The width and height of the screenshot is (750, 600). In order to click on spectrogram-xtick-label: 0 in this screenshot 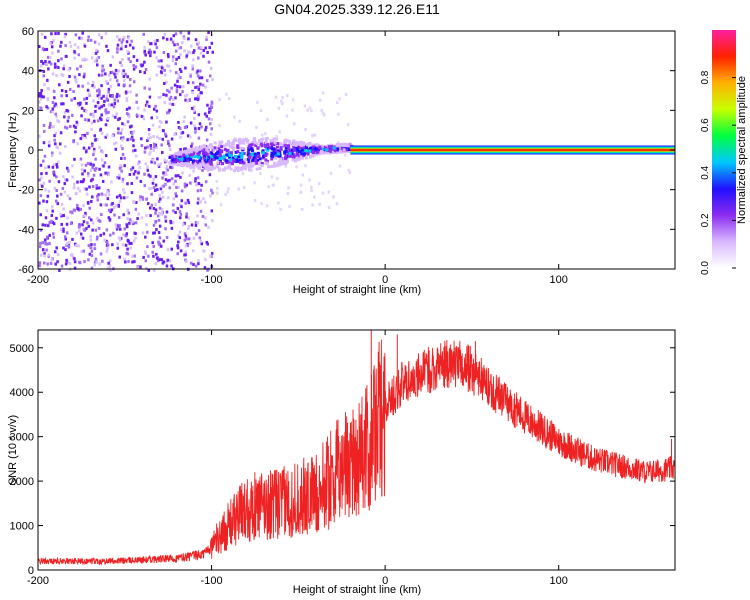, I will do `click(385, 280)`.